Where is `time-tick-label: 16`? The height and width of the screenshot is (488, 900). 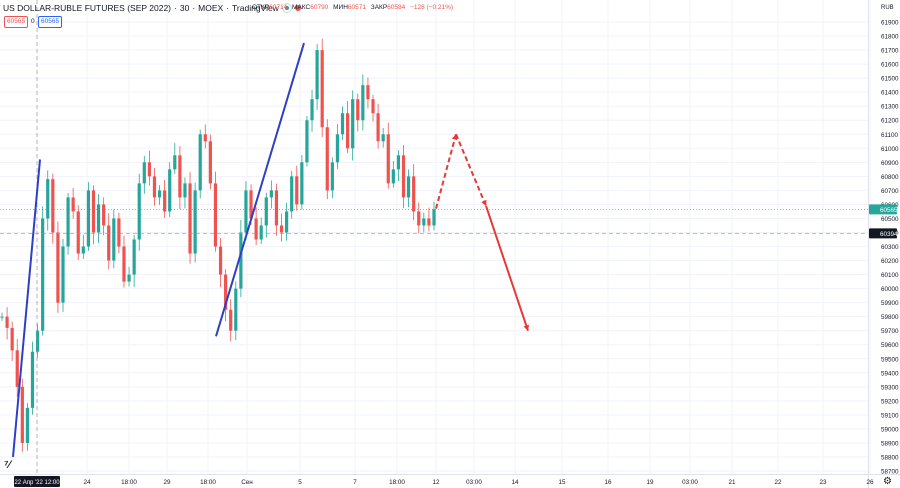 time-tick-label: 16 is located at coordinates (608, 482).